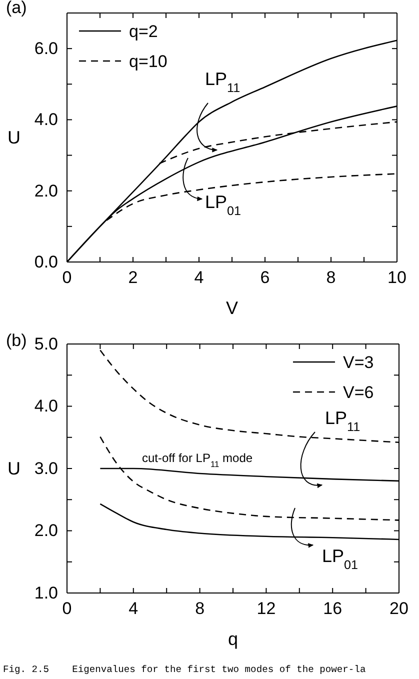  Describe the element at coordinates (184, 669) in the screenshot. I see `caption: Fig. 2.5 Eigenvalues for the first two modes of the power-la` at that location.